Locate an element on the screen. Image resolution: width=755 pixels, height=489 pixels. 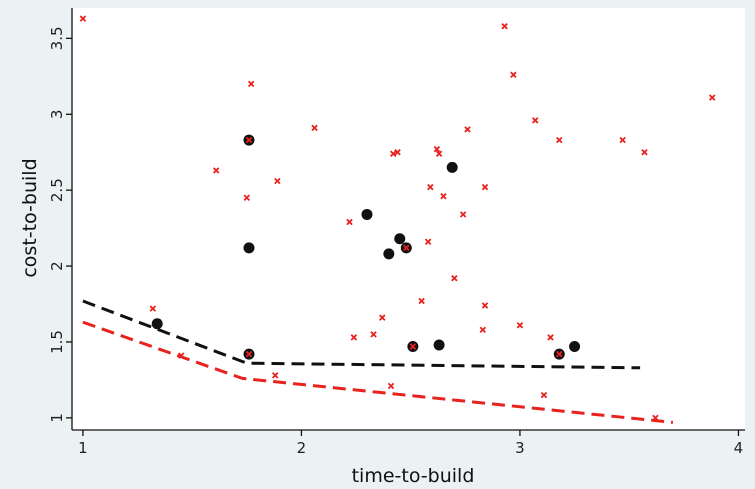
y-tick-label: 1.5 is located at coordinates (57, 342).